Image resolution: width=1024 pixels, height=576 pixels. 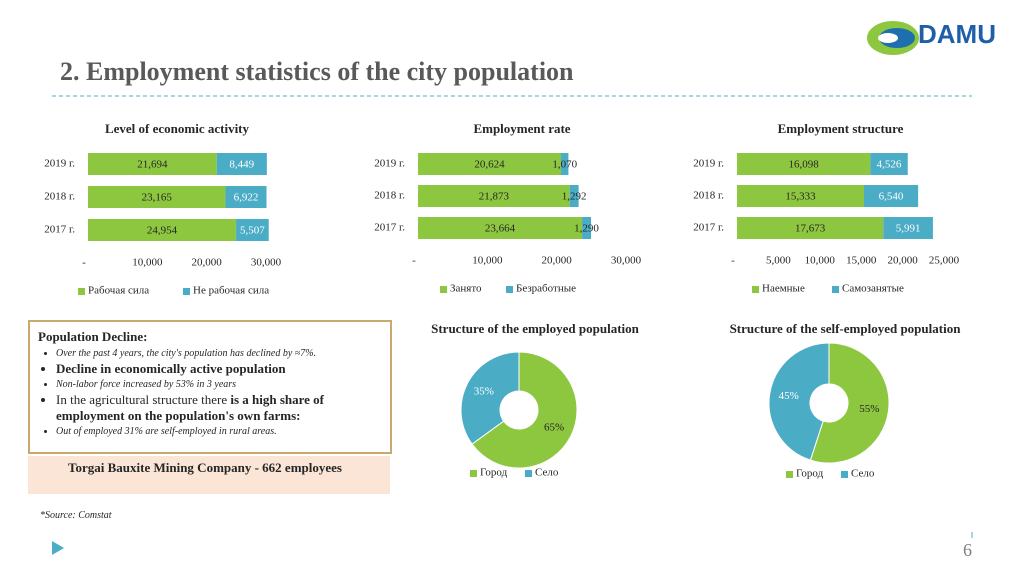 What do you see at coordinates (76, 515) in the screenshot?
I see `source-note: *Source: Comstat` at bounding box center [76, 515].